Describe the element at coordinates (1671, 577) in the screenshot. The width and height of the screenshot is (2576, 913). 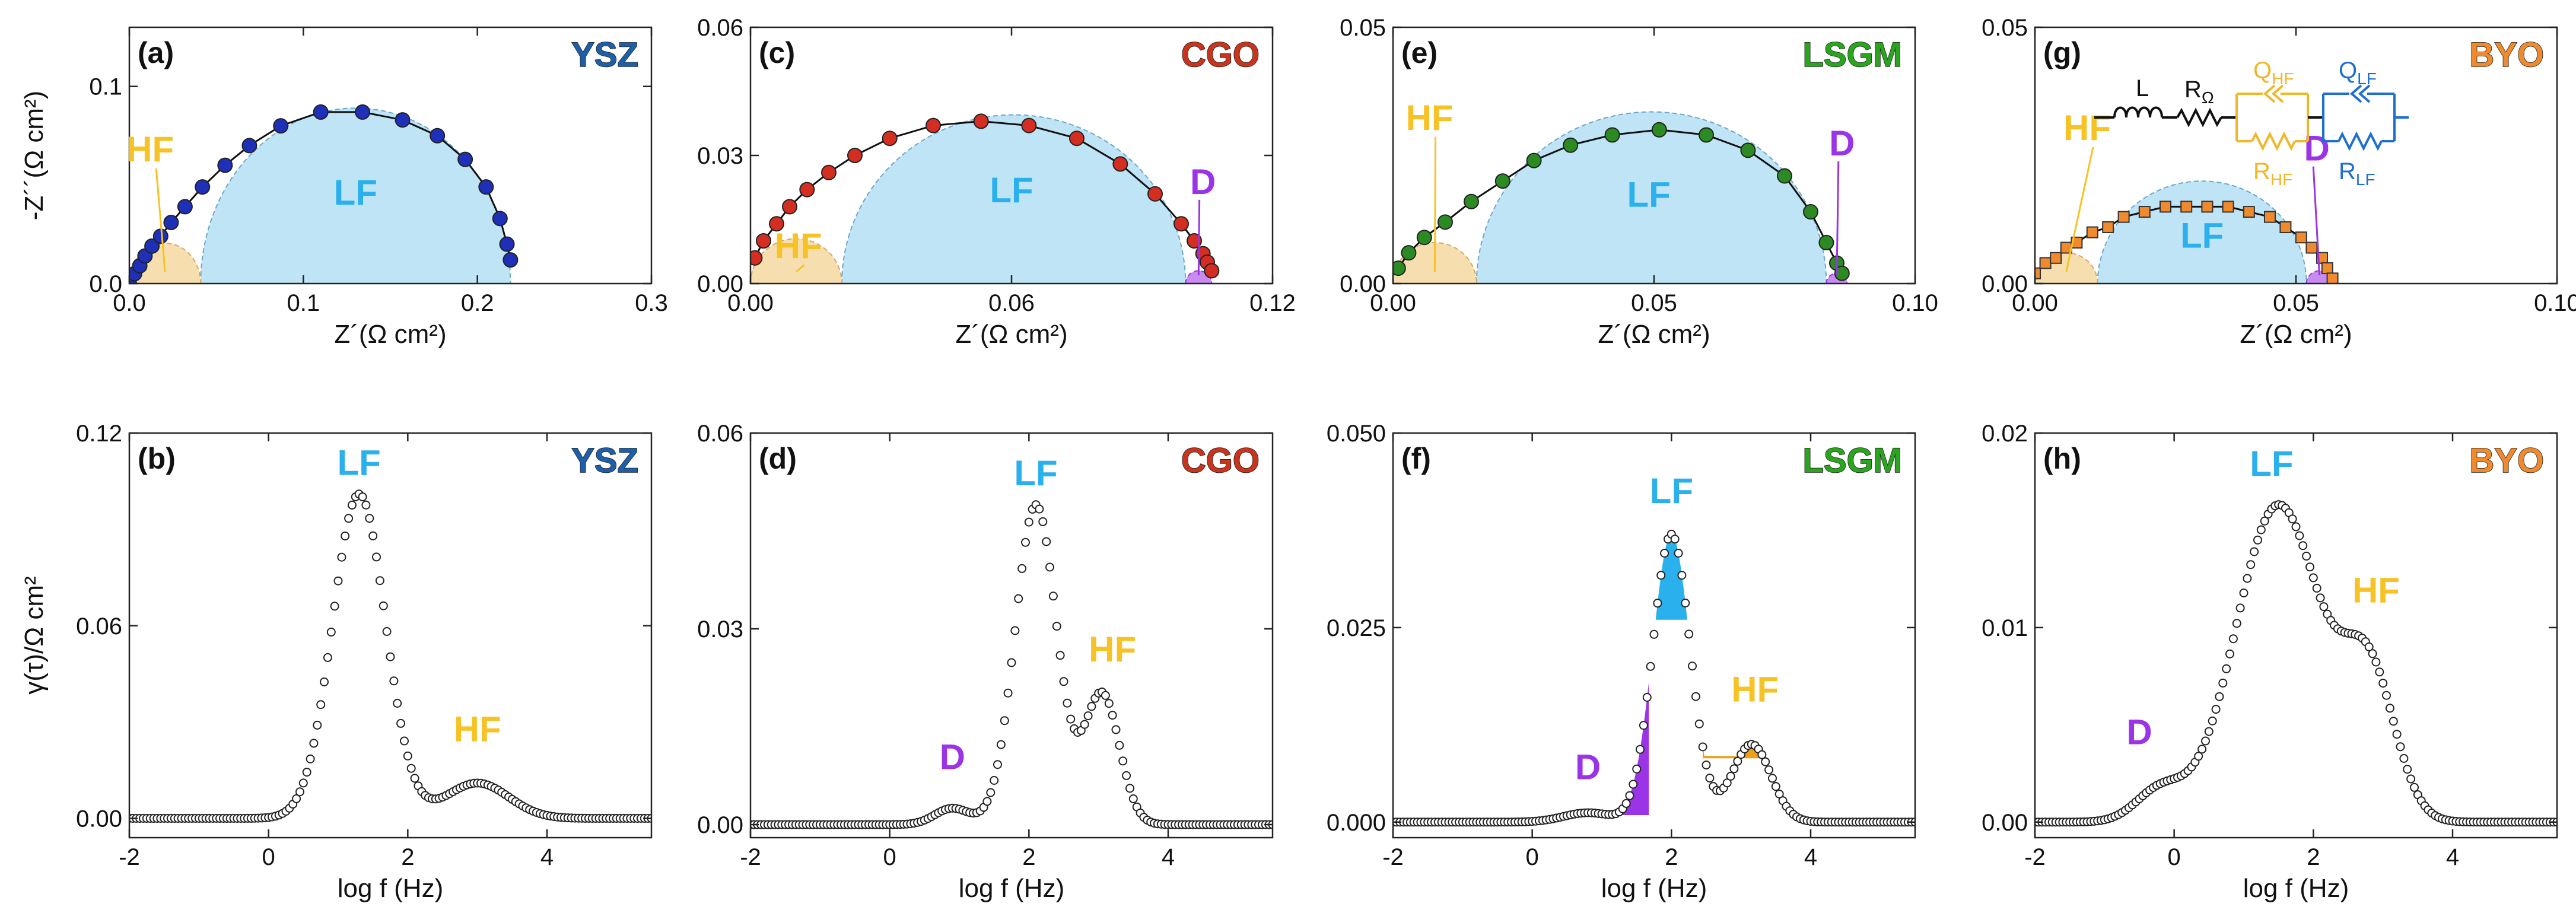
I see `lf-peak-fill` at that location.